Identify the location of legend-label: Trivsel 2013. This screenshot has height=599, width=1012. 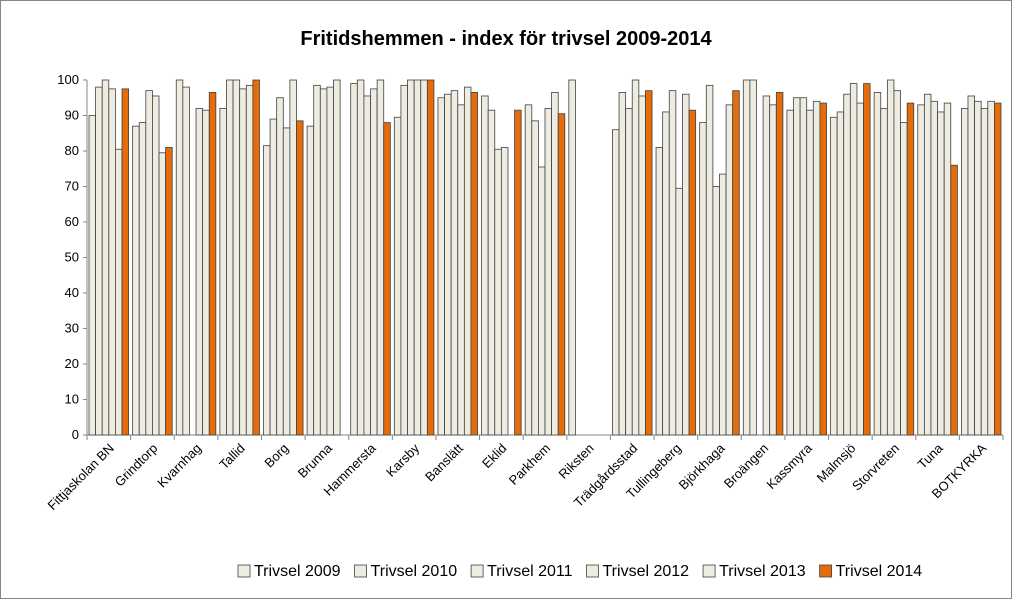
(762, 571).